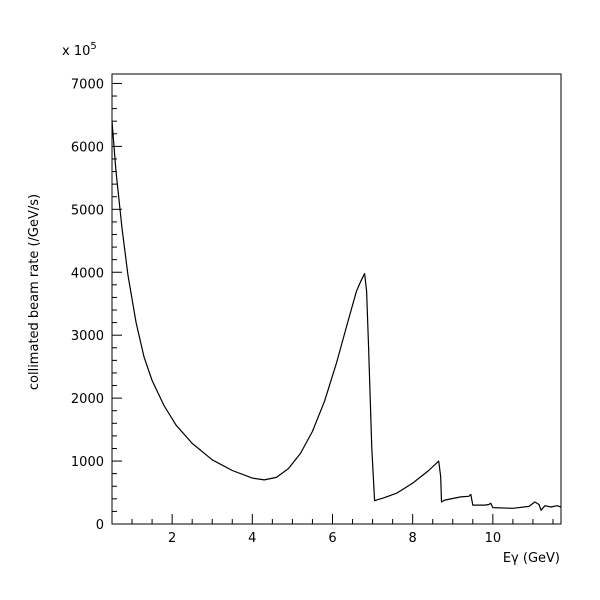 The height and width of the screenshot is (600, 600). Describe the element at coordinates (100, 525) in the screenshot. I see `y-tick-label: 0` at that location.